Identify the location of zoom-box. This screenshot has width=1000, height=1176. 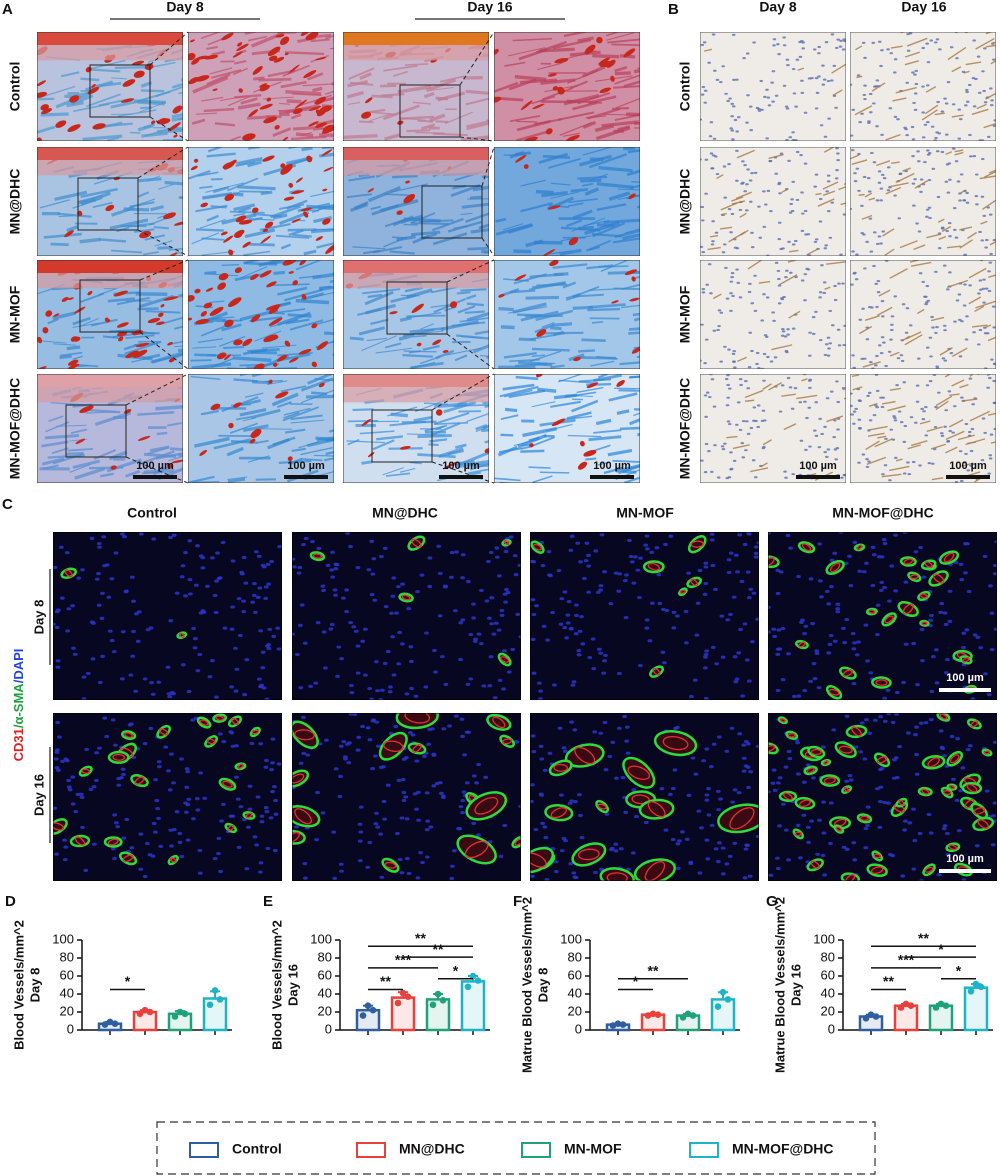
(402, 436).